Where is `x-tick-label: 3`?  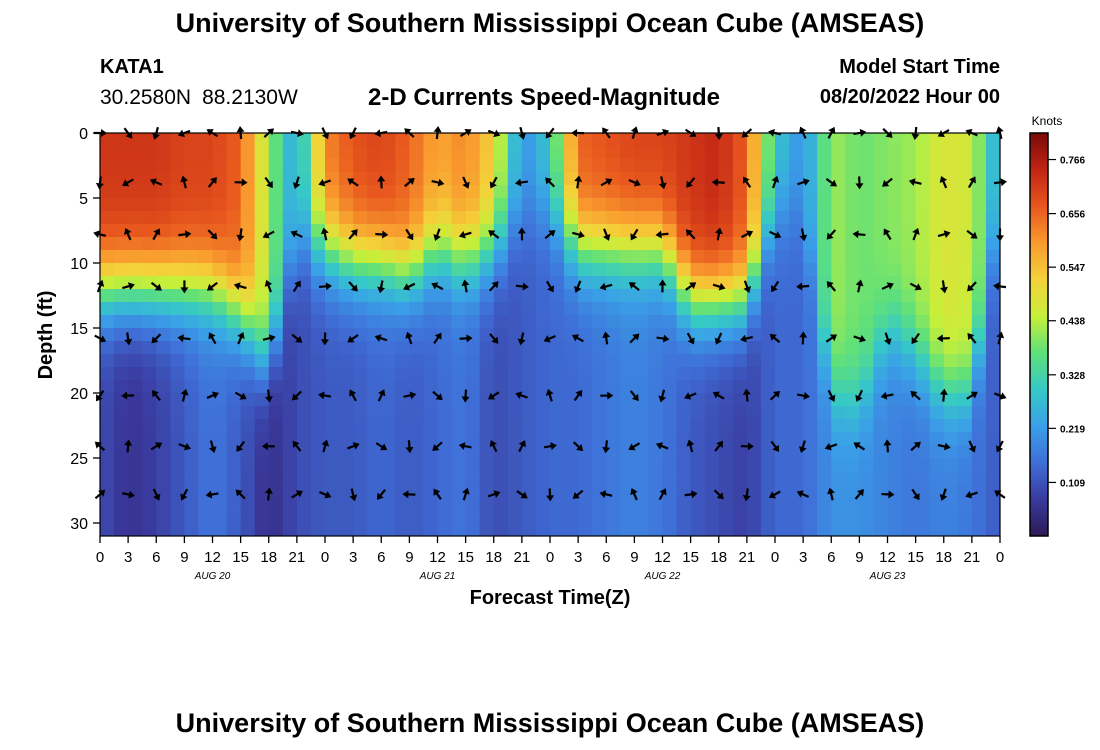
x-tick-label: 3 is located at coordinates (803, 557).